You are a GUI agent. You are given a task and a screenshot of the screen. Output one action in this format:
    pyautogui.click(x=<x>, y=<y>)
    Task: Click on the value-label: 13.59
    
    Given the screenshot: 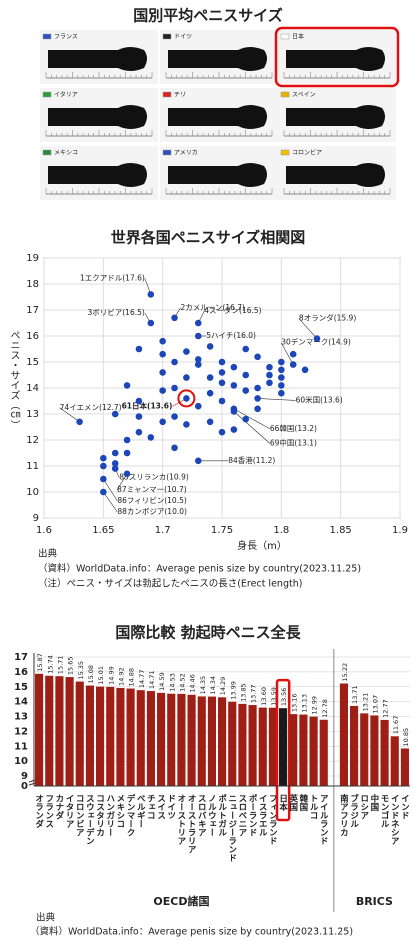 What is the action you would take?
    pyautogui.click(x=274, y=696)
    